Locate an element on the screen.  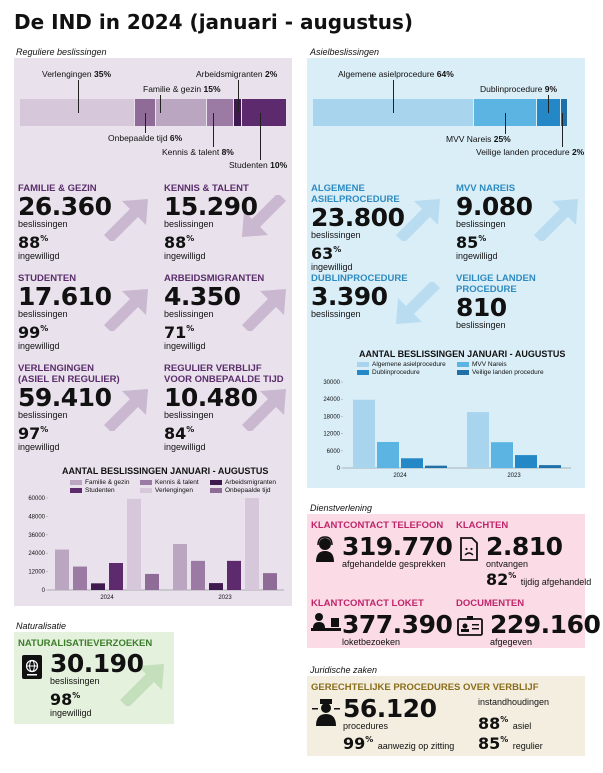
naturalisatie-category: NATURALISATIEVERZOEKEN is located at coordinates (85, 643).